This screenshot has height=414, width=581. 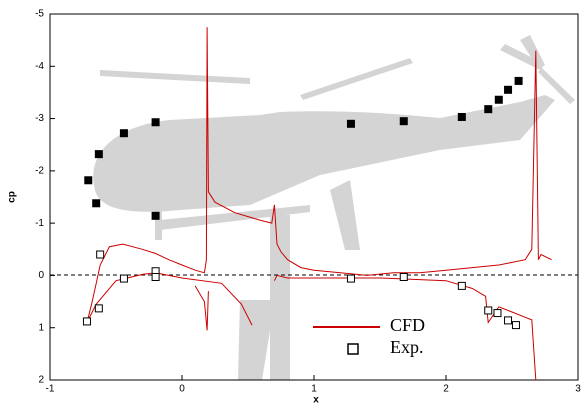 What do you see at coordinates (39, 170) in the screenshot?
I see `y-tick-label: -2` at bounding box center [39, 170].